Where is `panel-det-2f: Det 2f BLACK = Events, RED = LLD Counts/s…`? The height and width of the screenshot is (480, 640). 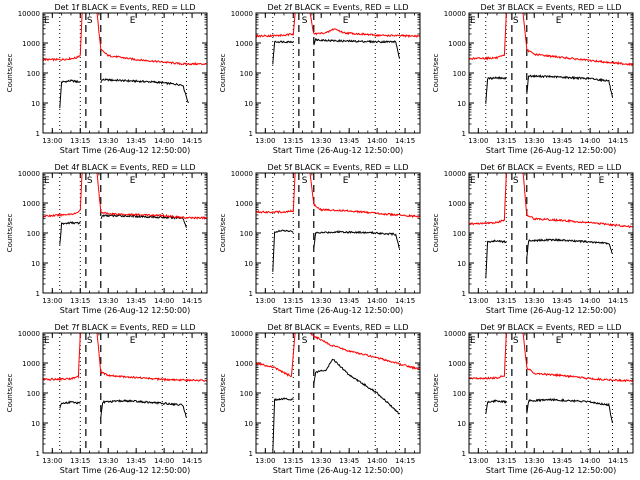
panel-det-2f: Det 2f BLACK = Events, RED = LLD Counts/s… is located at coordinates (320, 79).